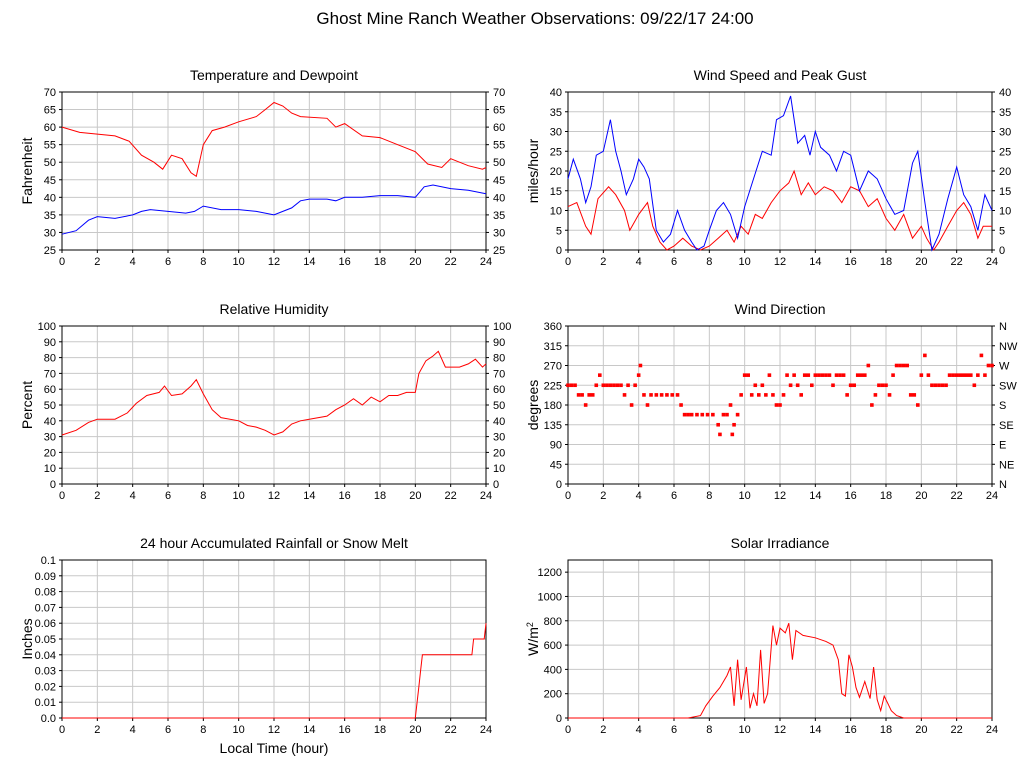 The image size is (1027, 772). What do you see at coordinates (559, 485) in the screenshot?
I see `y-tick-label: 0` at bounding box center [559, 485].